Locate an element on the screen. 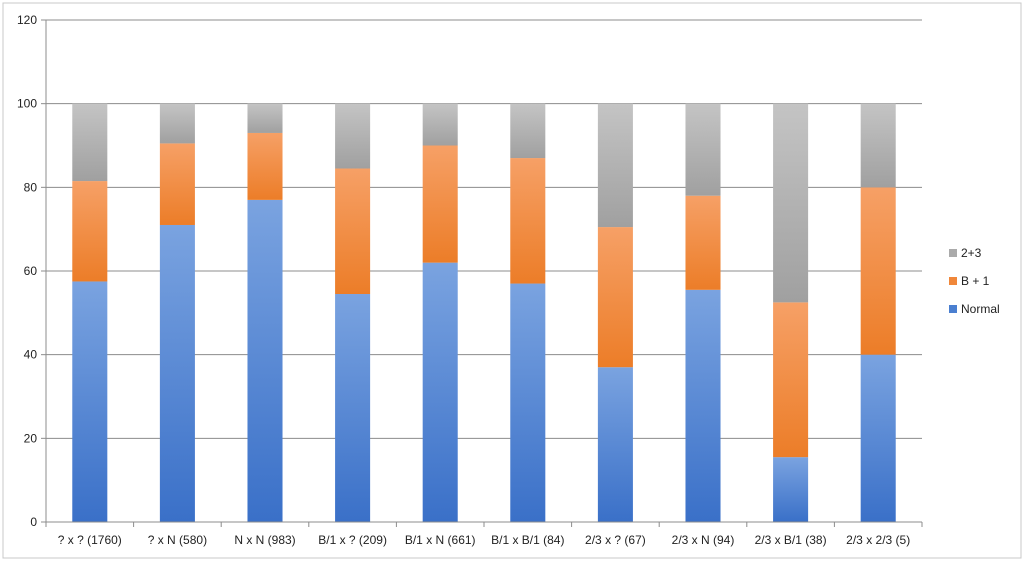 The width and height of the screenshot is (1024, 566). y-tick-label: 0 is located at coordinates (33, 522).